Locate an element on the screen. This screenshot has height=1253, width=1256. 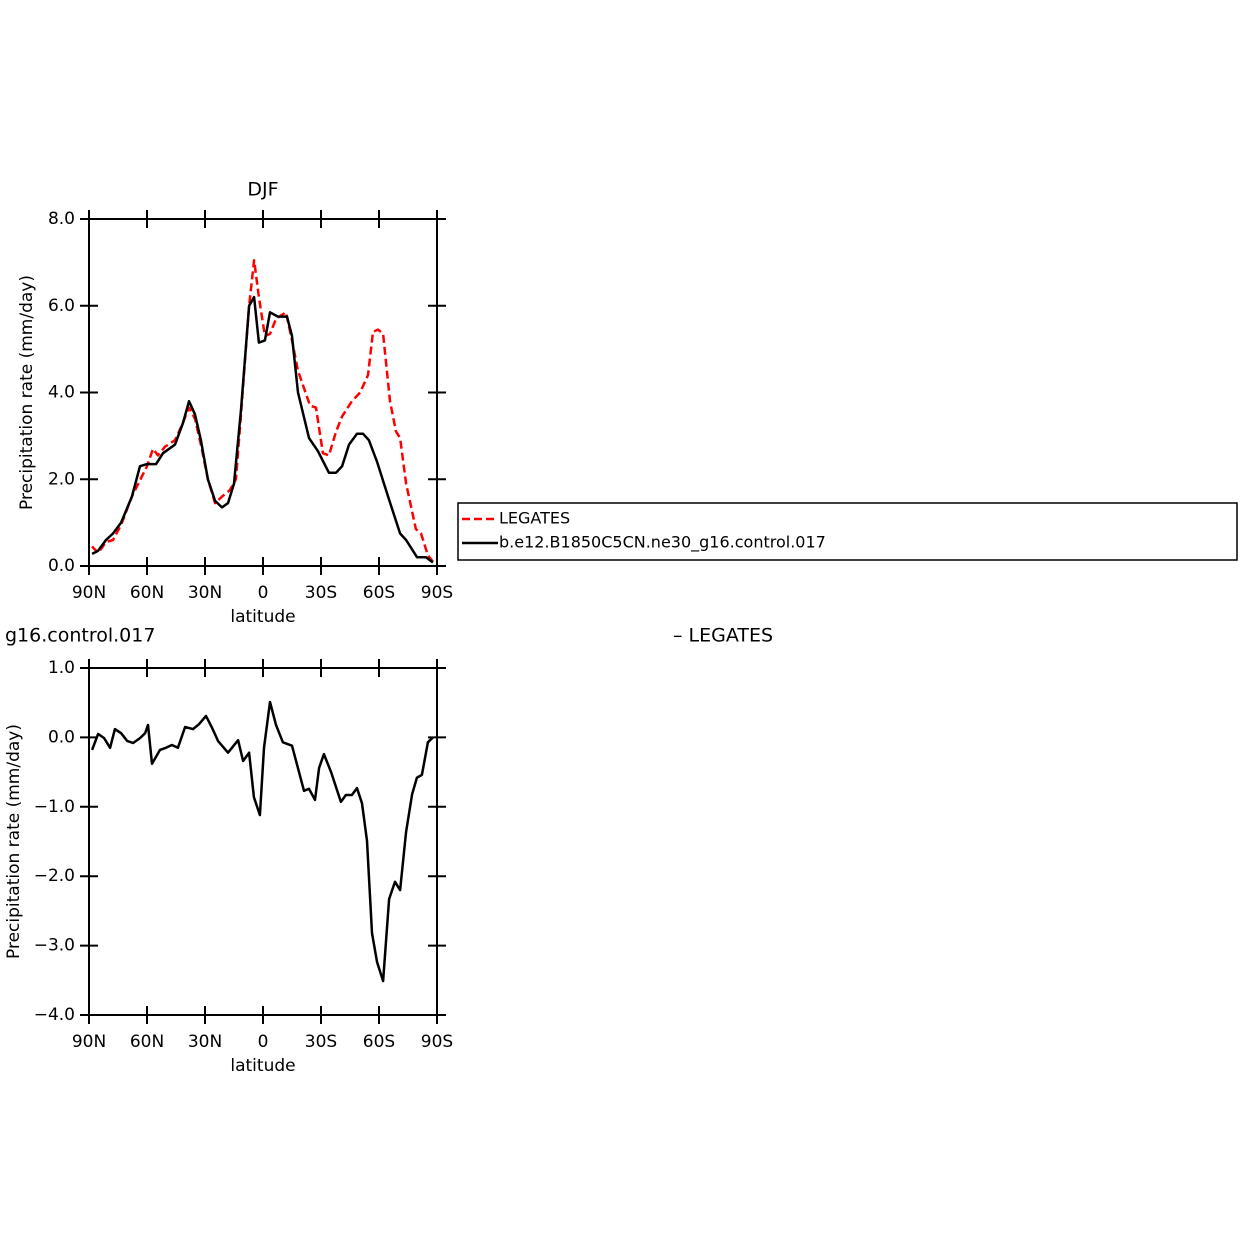
legend-label: LEGATES is located at coordinates (534, 518).